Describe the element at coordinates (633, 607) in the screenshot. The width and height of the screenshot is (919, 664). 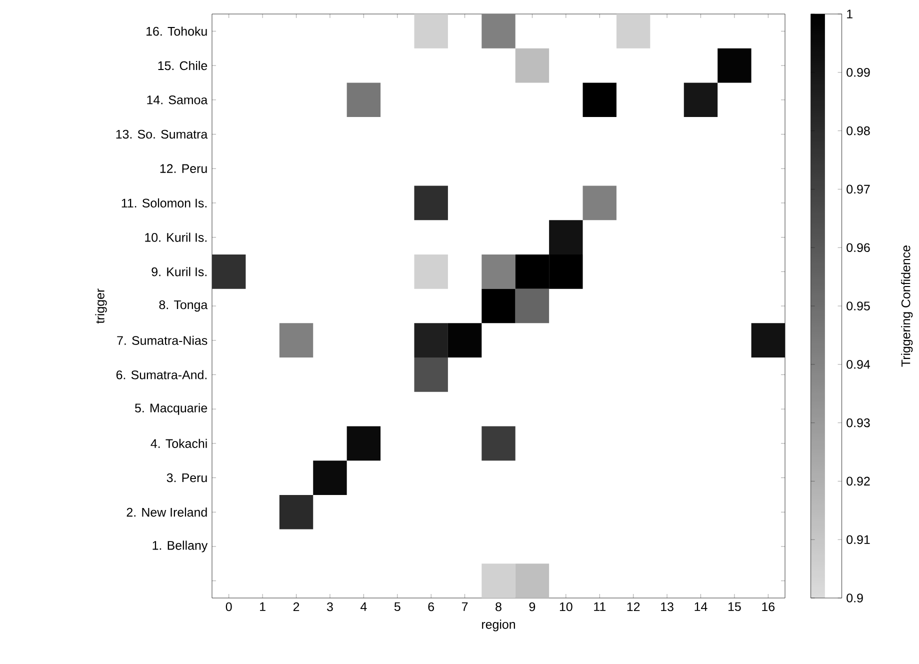
I see `x-tick-label: 12` at that location.